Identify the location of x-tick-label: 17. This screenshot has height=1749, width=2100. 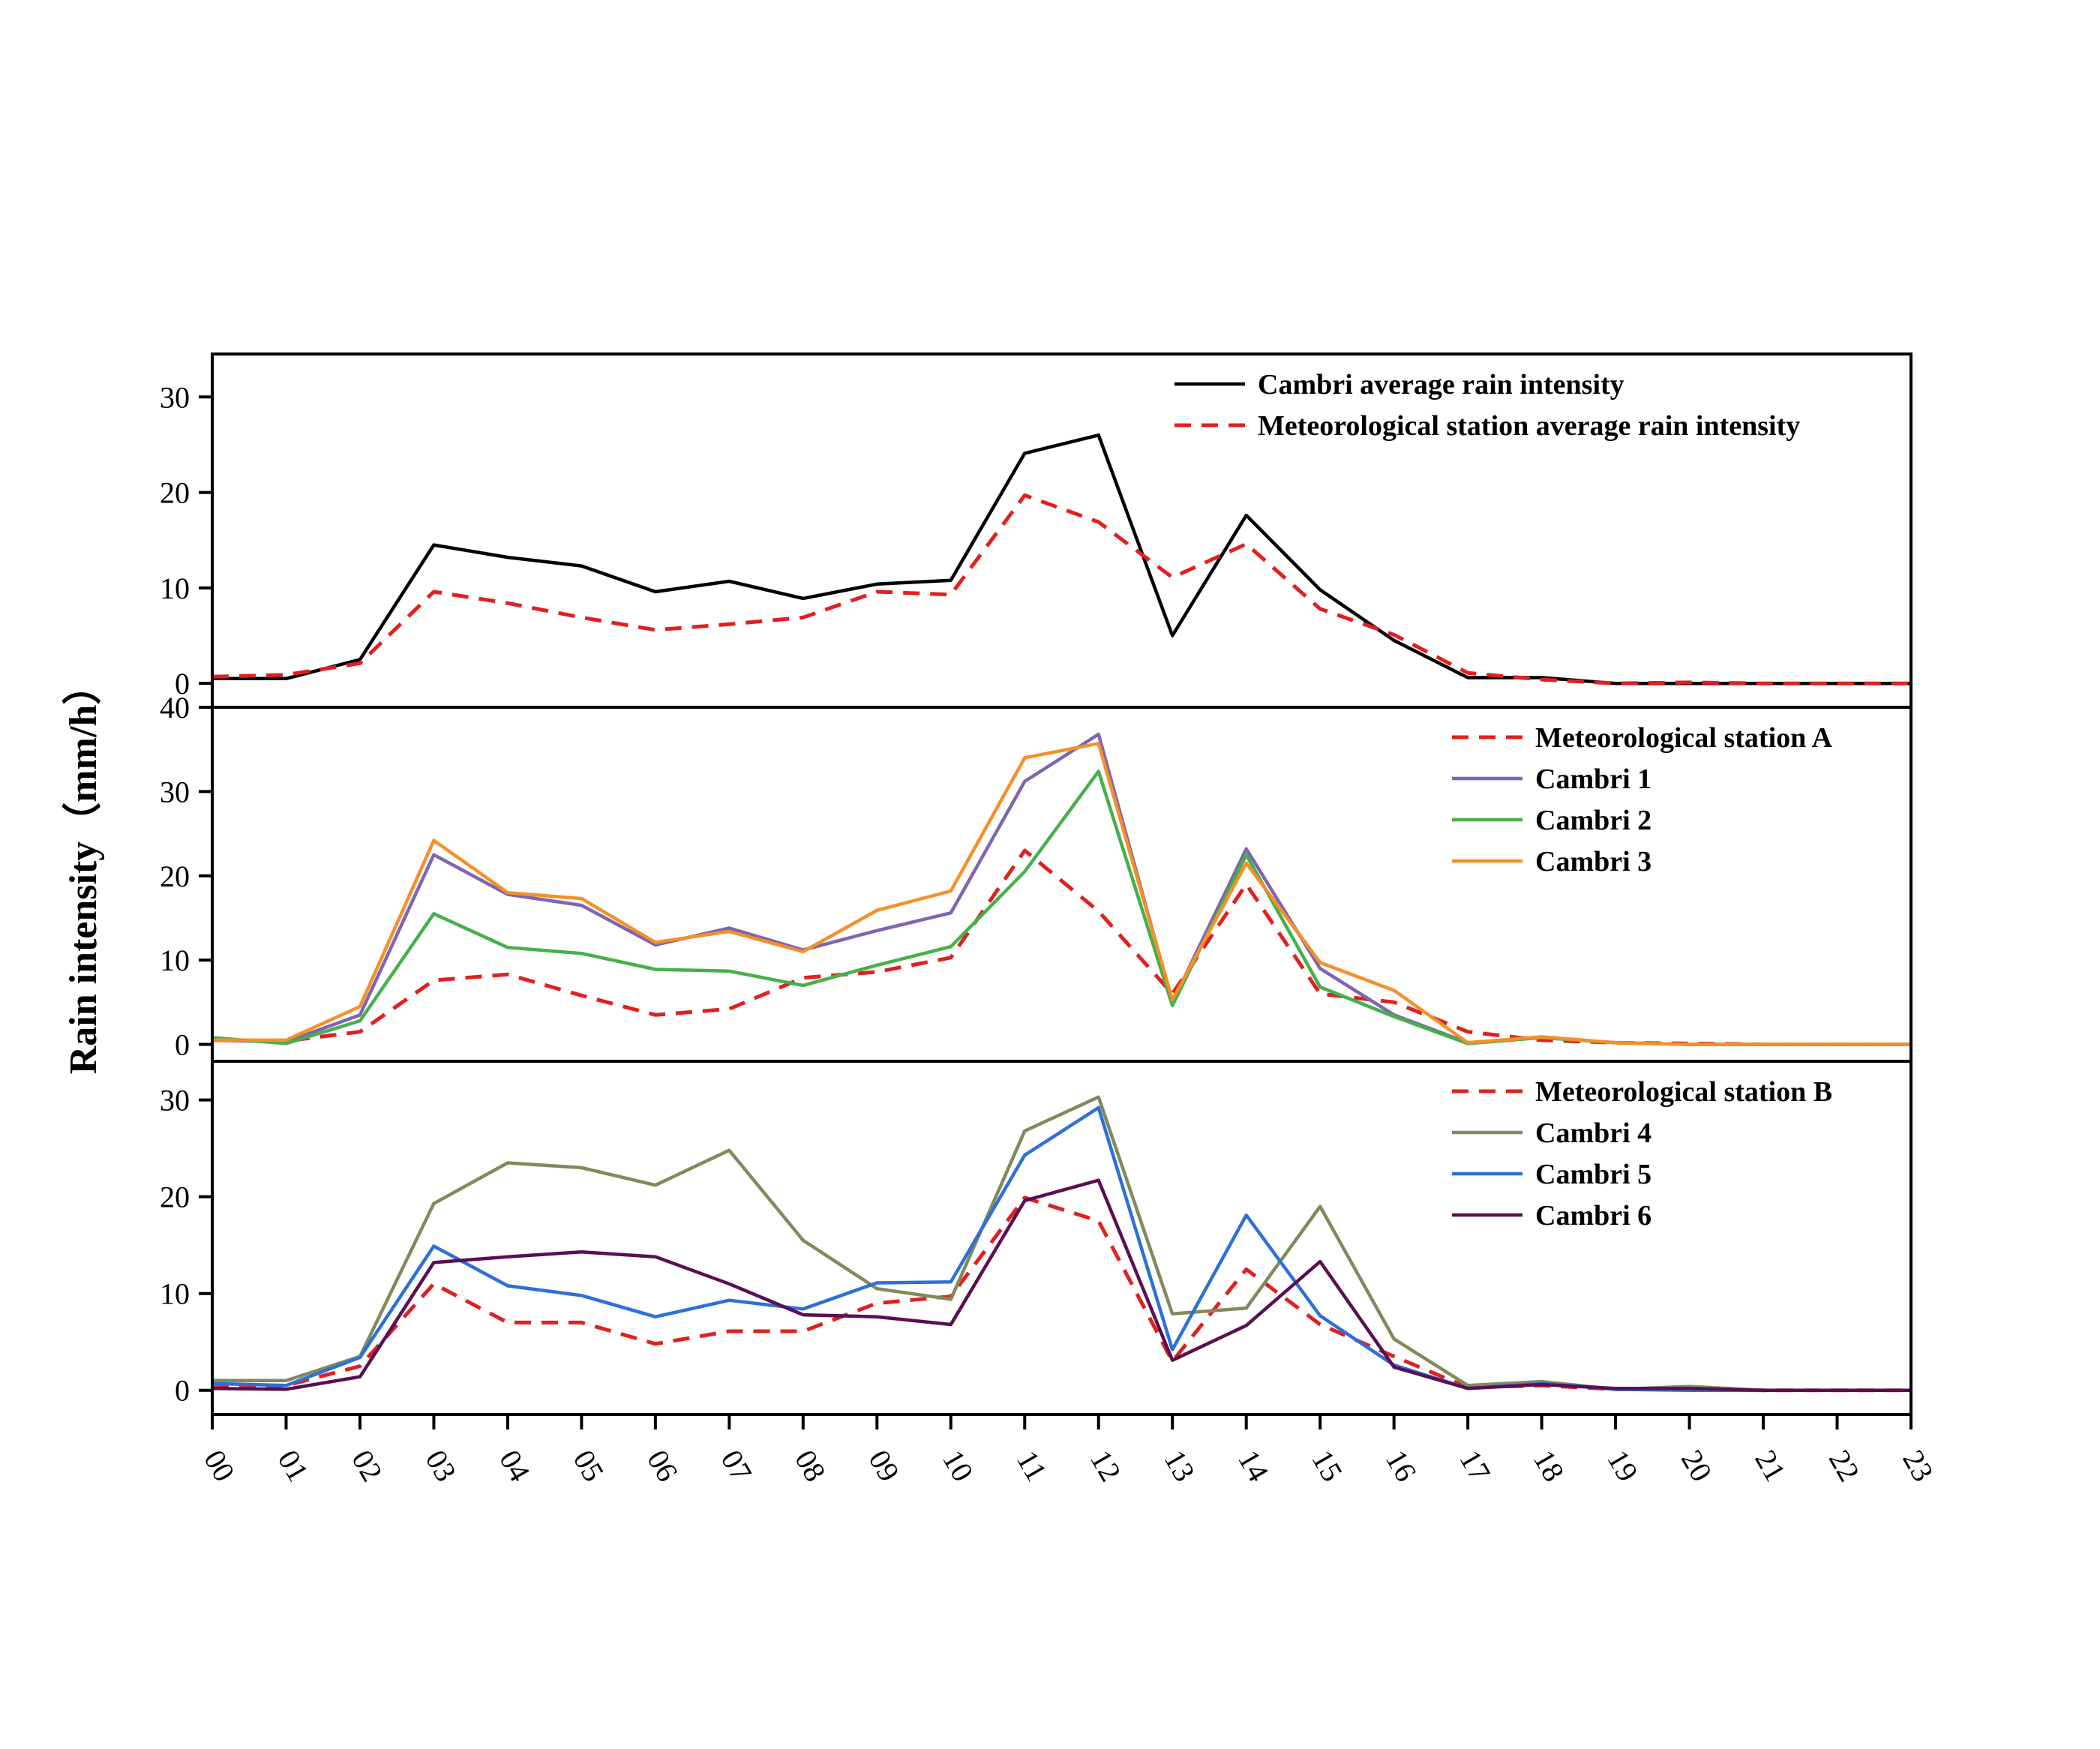
(1475, 1465).